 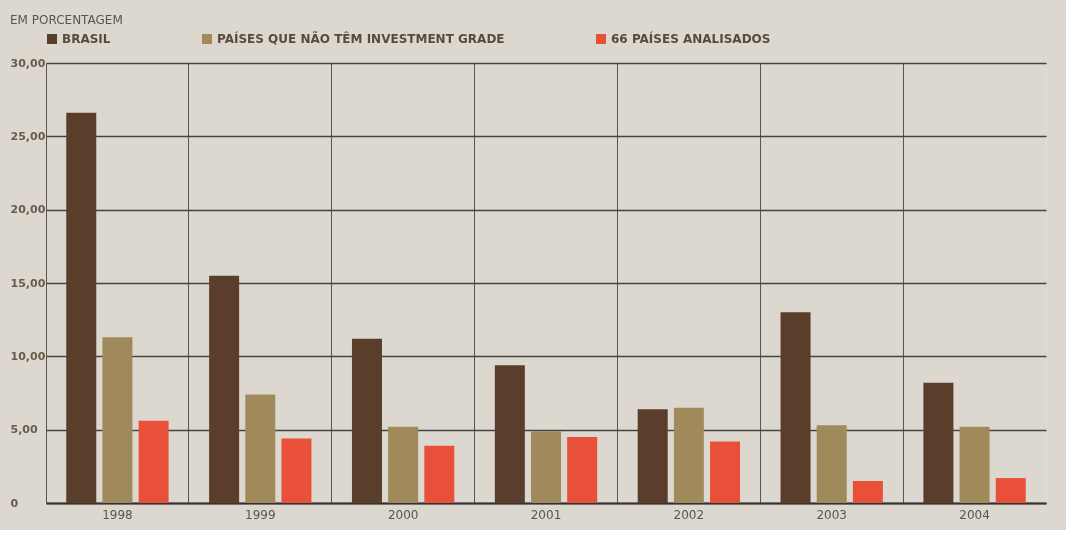 What do you see at coordinates (260, 514) in the screenshot?
I see `x-tick-label: 1999` at bounding box center [260, 514].